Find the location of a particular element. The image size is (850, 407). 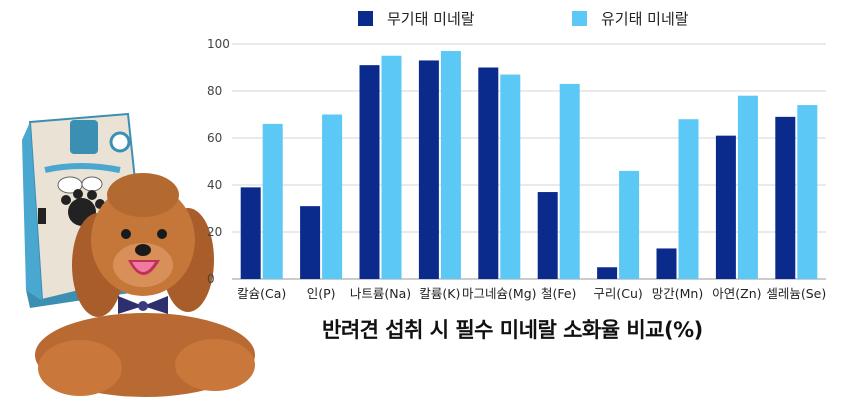

x-tick-label: 구리(Cu) is located at coordinates (617, 293).